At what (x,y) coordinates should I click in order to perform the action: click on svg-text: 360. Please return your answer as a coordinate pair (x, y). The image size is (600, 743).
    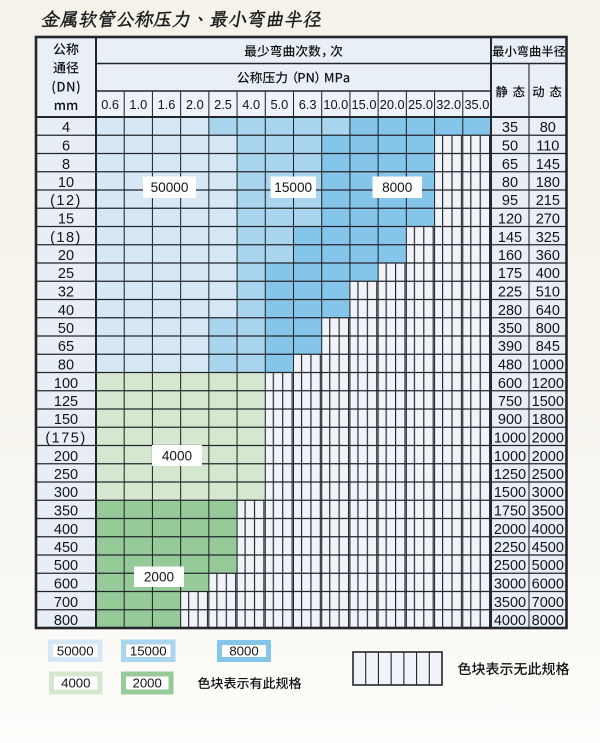
    Looking at the image, I should click on (548, 256).